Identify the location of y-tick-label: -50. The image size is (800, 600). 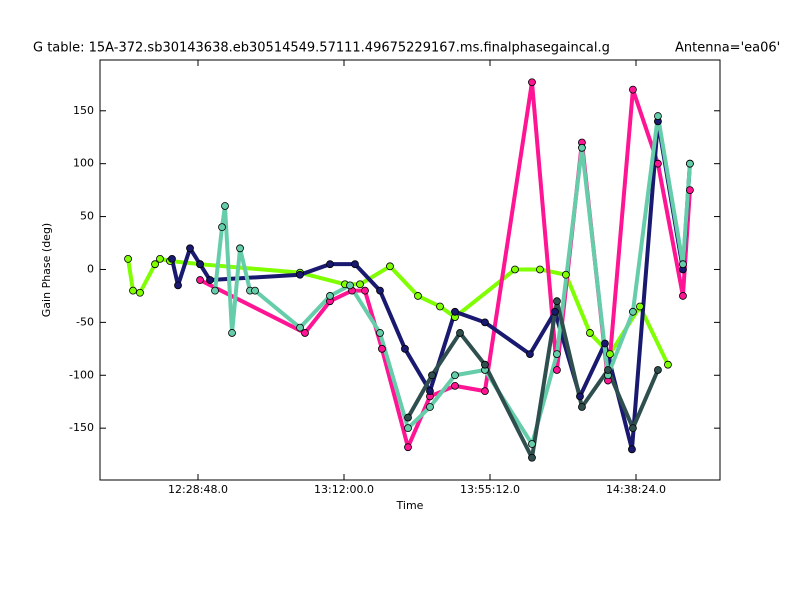
(85, 321).